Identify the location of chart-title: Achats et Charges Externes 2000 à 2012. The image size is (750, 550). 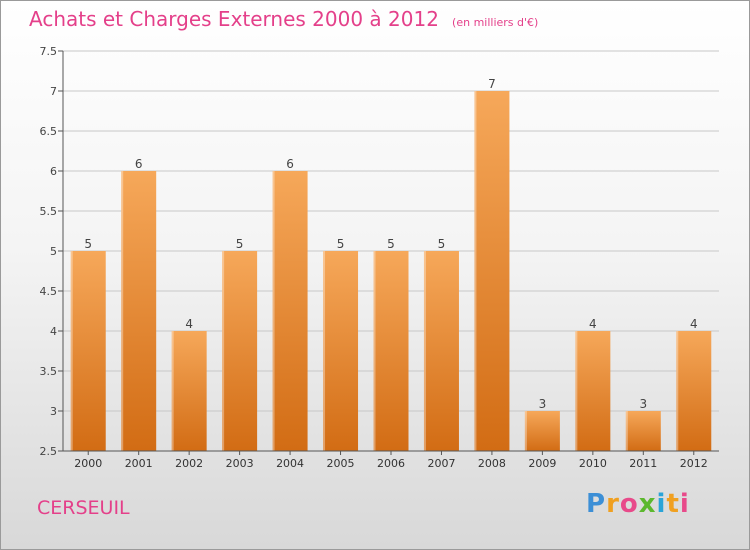
(234, 19).